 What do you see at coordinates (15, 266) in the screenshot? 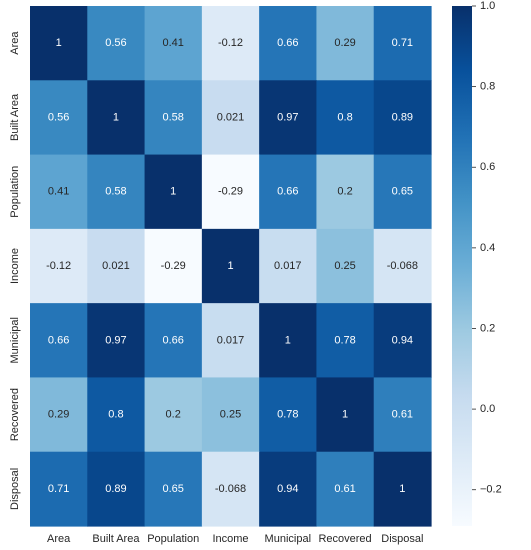
I see `y-tick-label: Income` at bounding box center [15, 266].